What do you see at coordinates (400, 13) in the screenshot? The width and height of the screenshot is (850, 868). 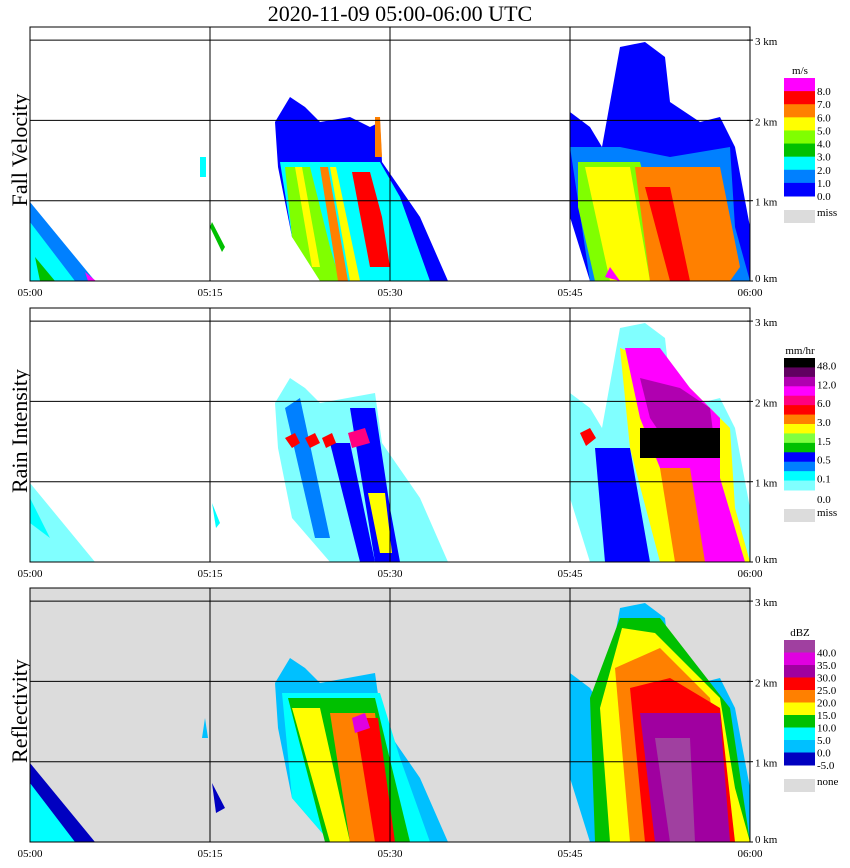 I see `figure-title: 2020-11-09 05:00-06:00 UTC` at bounding box center [400, 13].